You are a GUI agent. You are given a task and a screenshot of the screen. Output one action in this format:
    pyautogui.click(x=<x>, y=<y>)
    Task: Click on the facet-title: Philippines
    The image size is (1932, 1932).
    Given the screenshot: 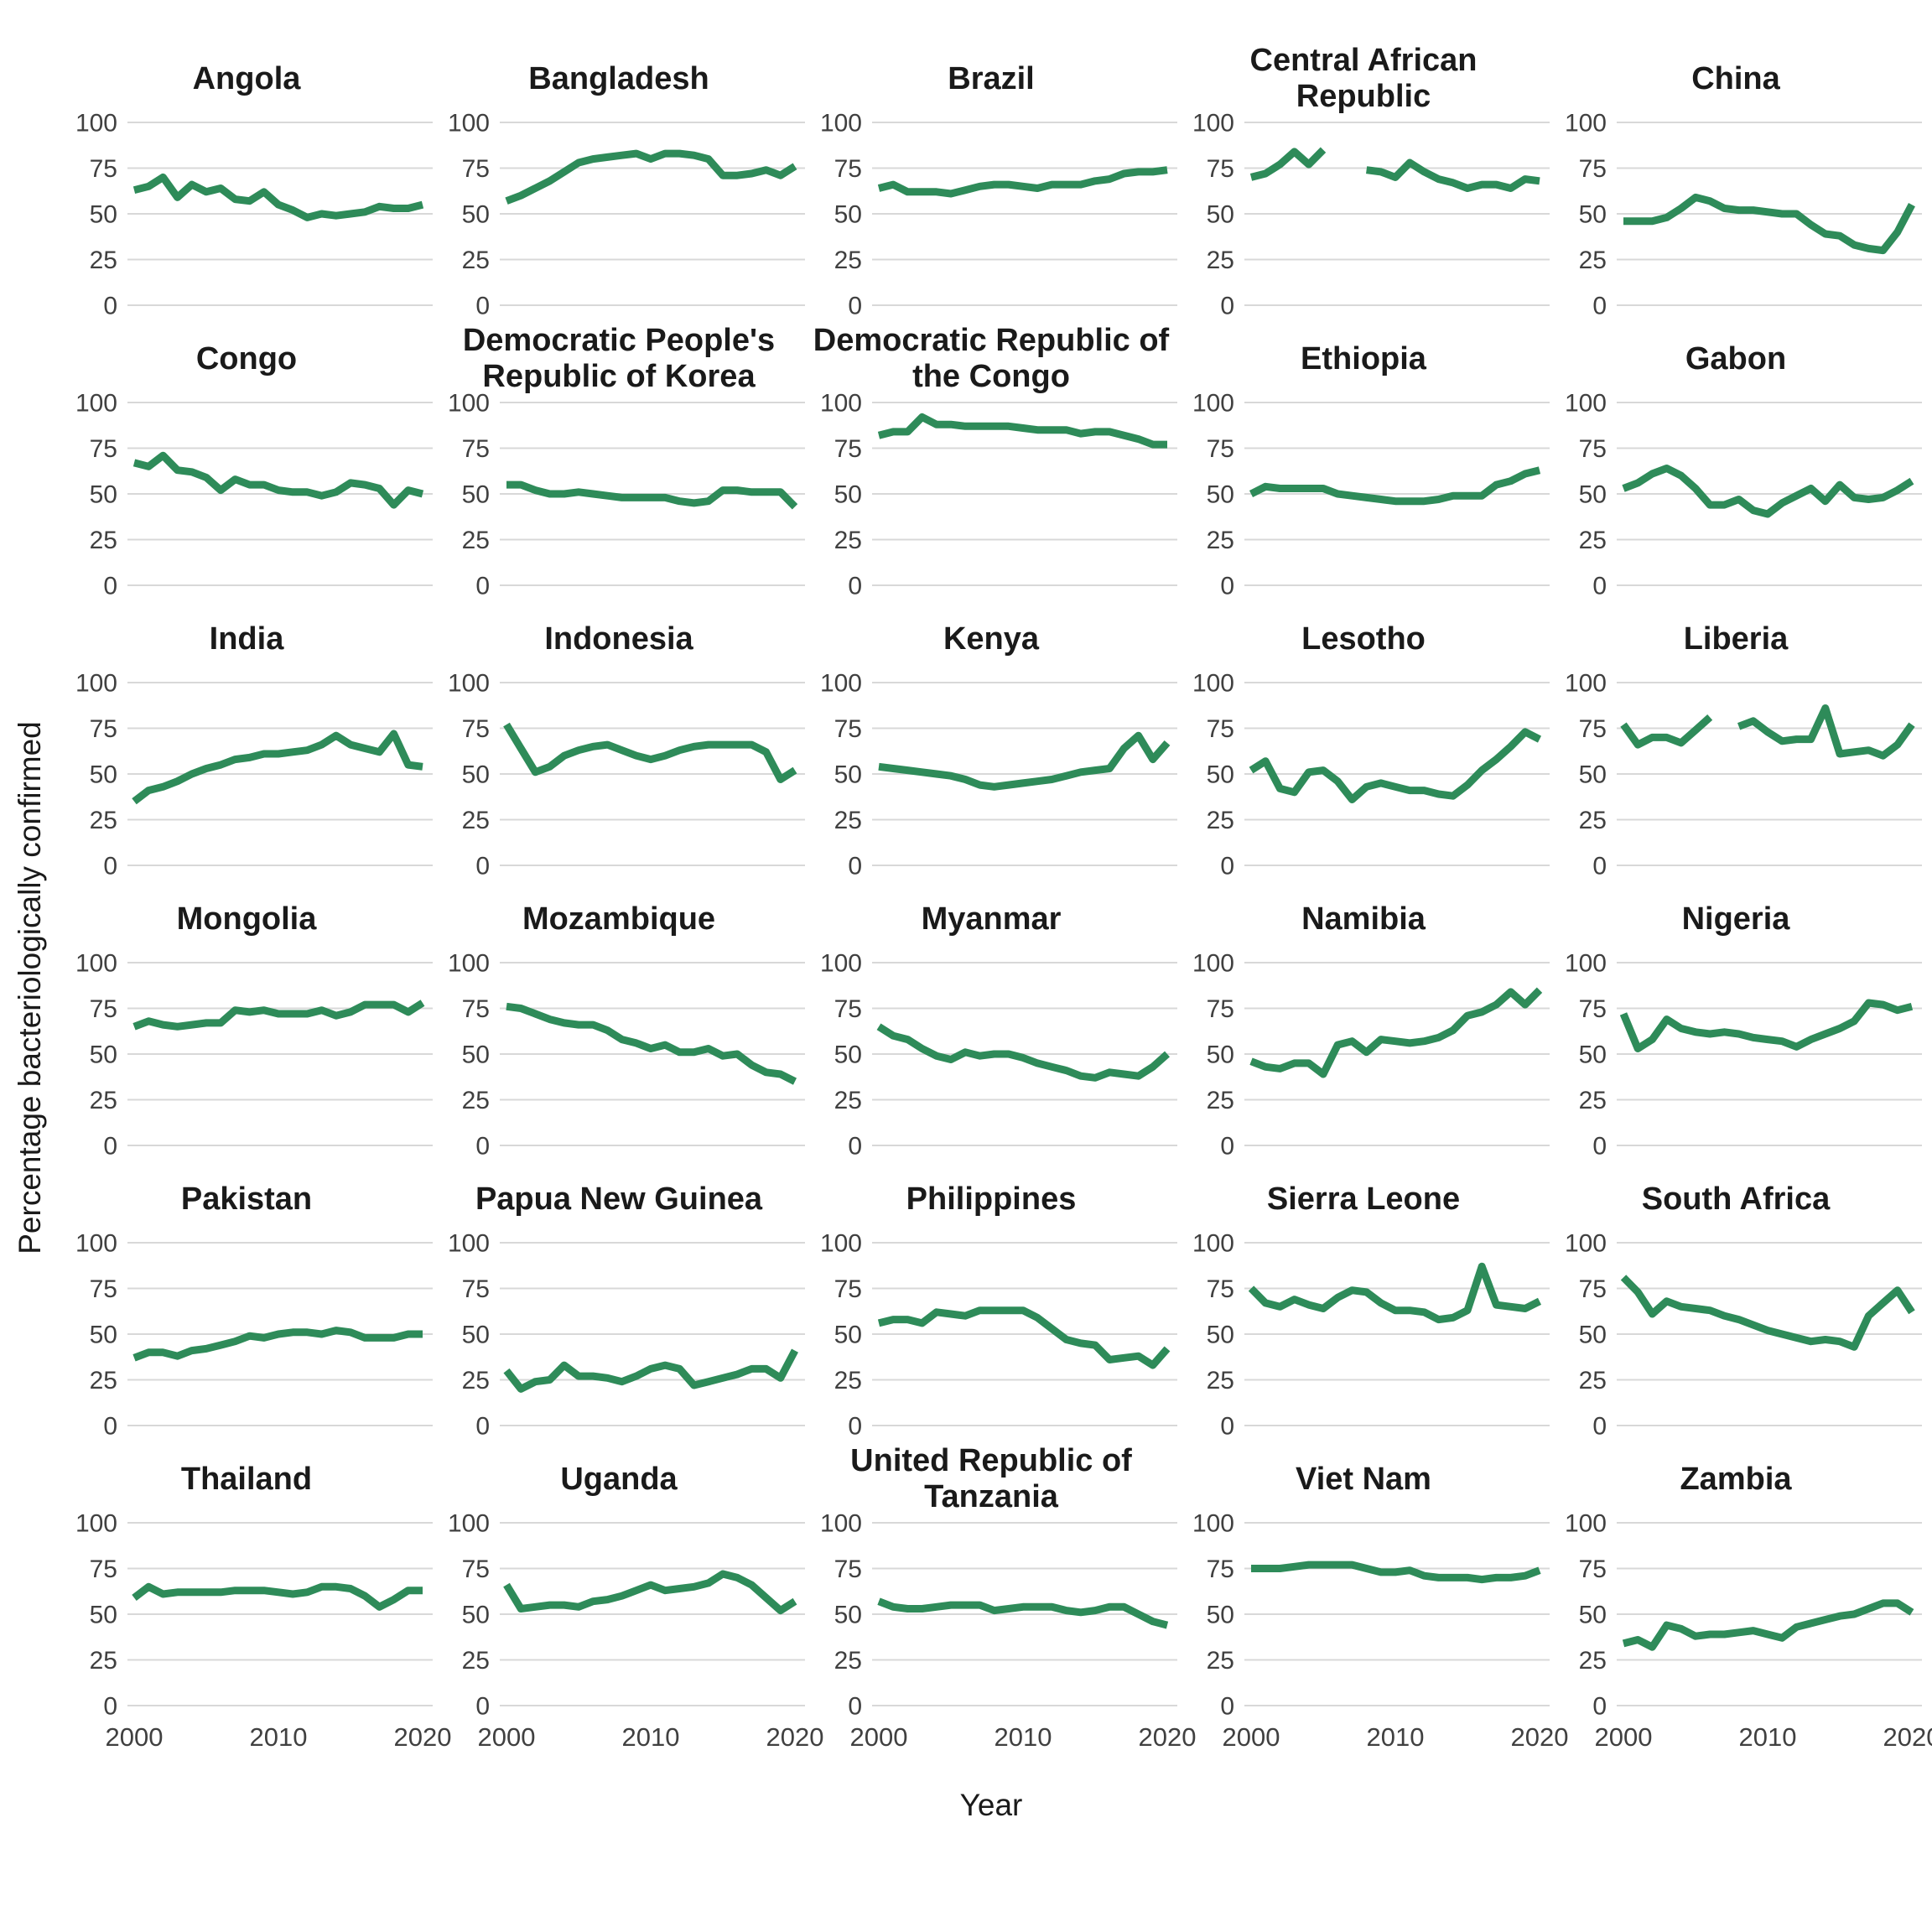 What is the action you would take?
    pyautogui.click(x=991, y=1199)
    